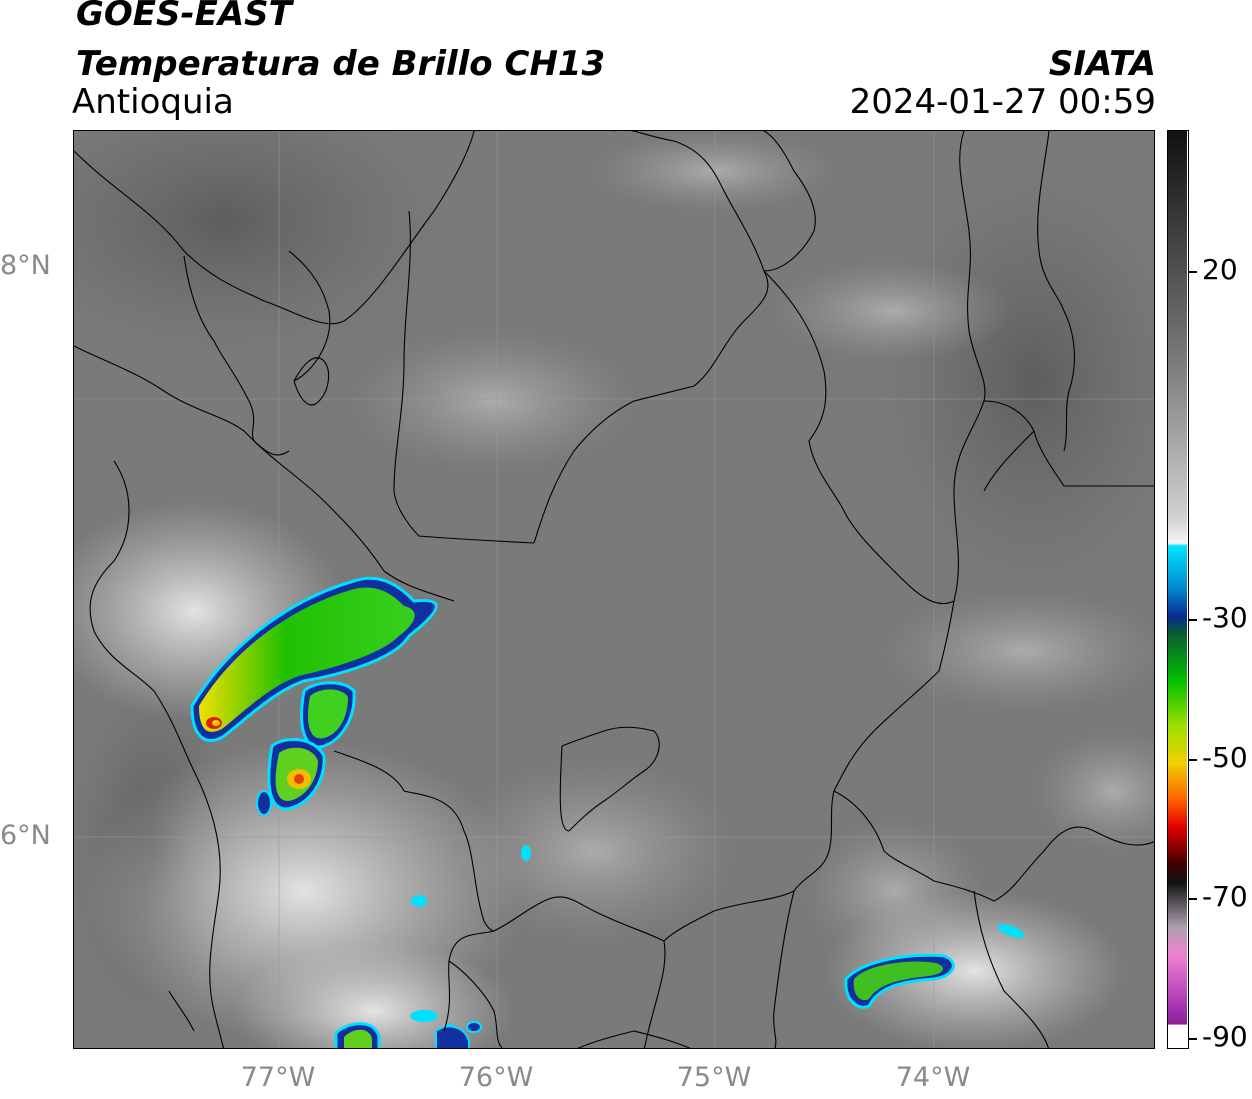 The height and width of the screenshot is (1099, 1252). What do you see at coordinates (1002, 102) in the screenshot?
I see `datetime-label: 2024-01-27 00:59` at bounding box center [1002, 102].